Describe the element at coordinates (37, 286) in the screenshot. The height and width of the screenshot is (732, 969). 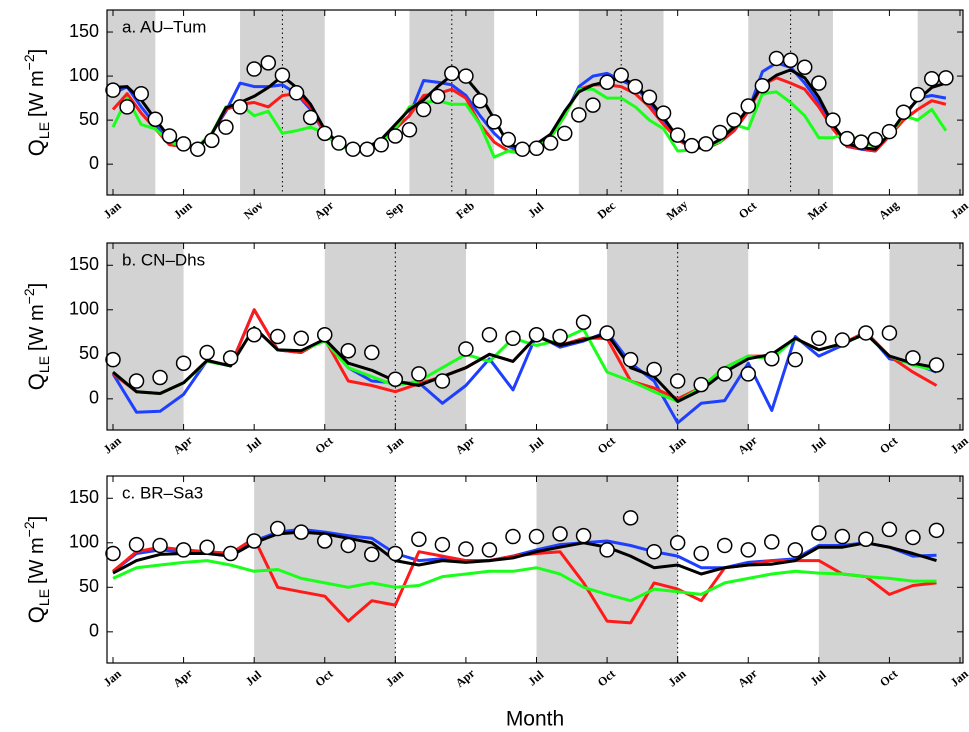
I see `y-label-close: ]` at that location.